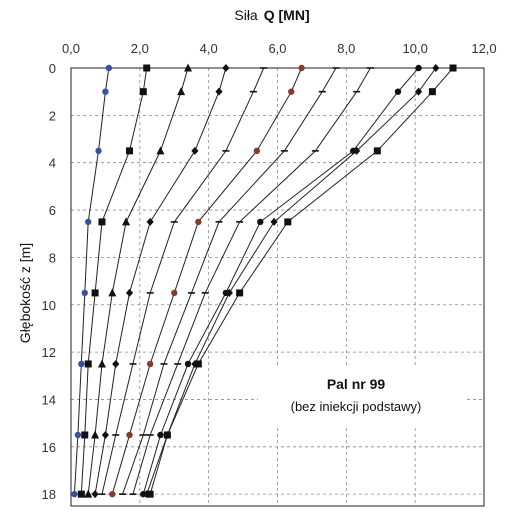 This screenshot has height=518, width=507. Describe the element at coordinates (52, 210) in the screenshot. I see `y-tick-label: 6` at that location.